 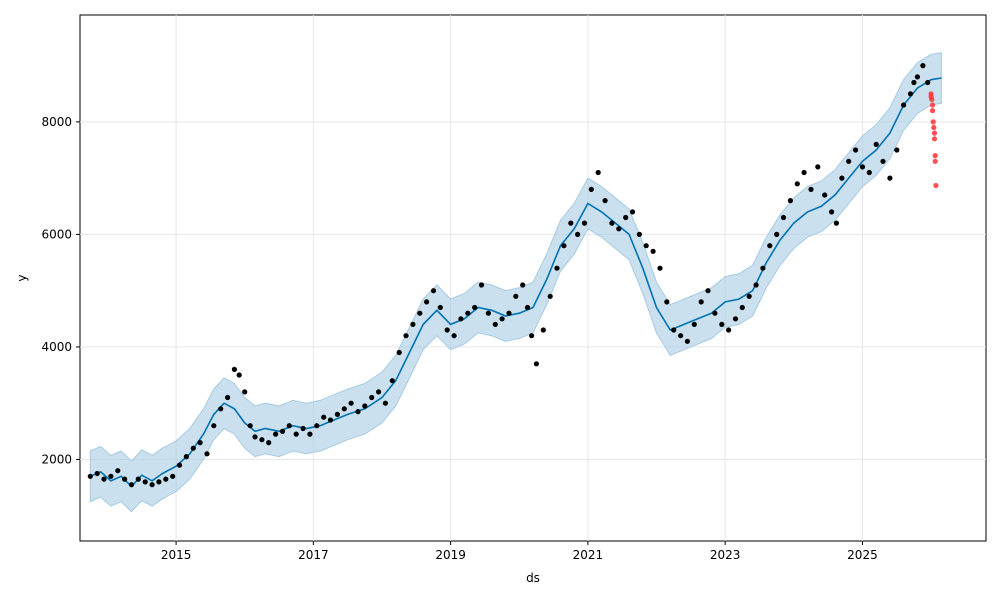 I want to click on x-tick-label: 2019, so click(x=450, y=555).